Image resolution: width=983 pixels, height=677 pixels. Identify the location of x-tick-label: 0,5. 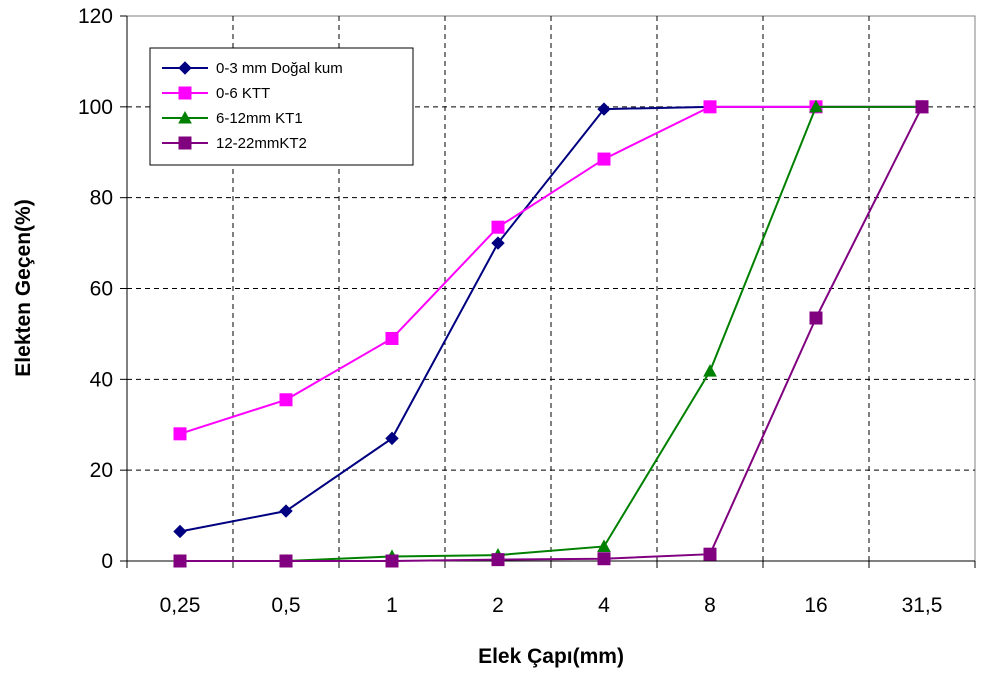
(285, 605).